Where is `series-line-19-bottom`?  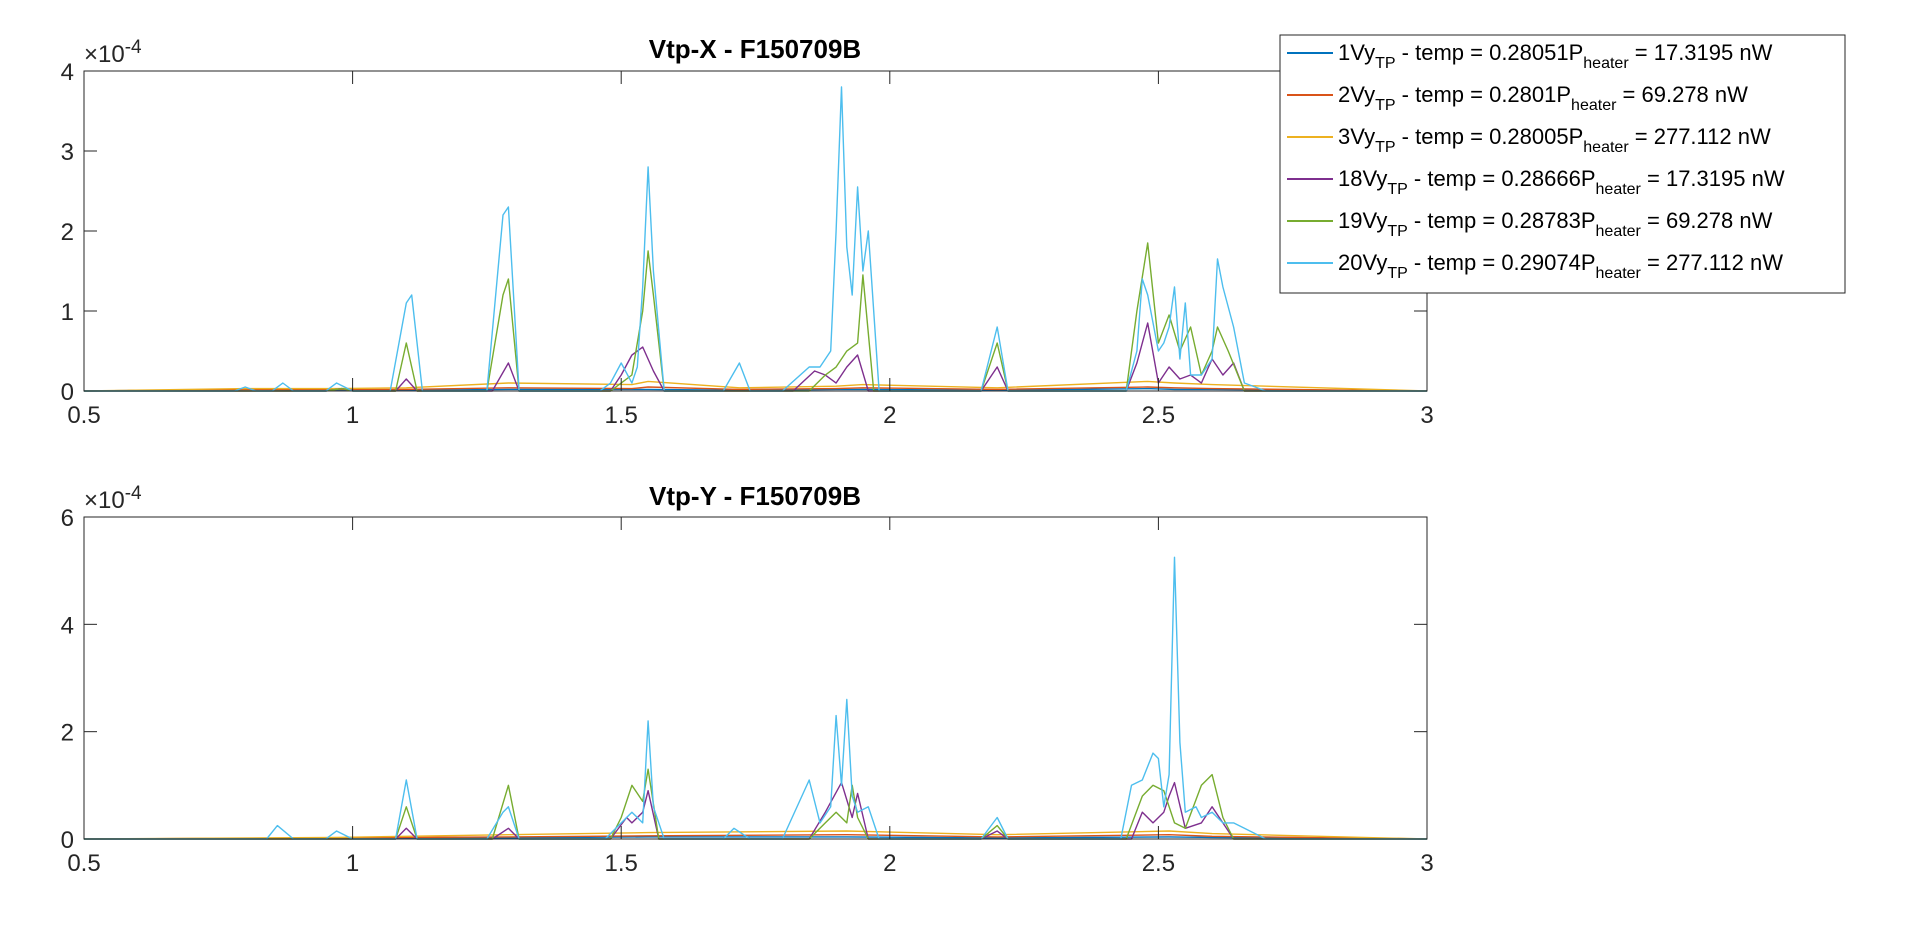
series-line-19-bottom is located at coordinates (755, 804).